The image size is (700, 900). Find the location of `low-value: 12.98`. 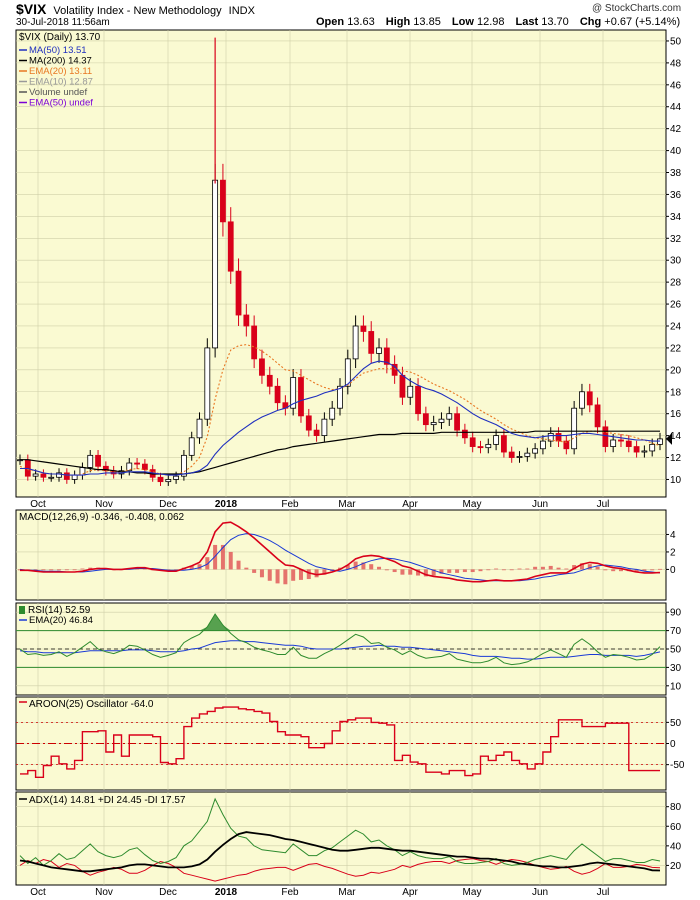

low-value: 12.98 is located at coordinates (490, 22).